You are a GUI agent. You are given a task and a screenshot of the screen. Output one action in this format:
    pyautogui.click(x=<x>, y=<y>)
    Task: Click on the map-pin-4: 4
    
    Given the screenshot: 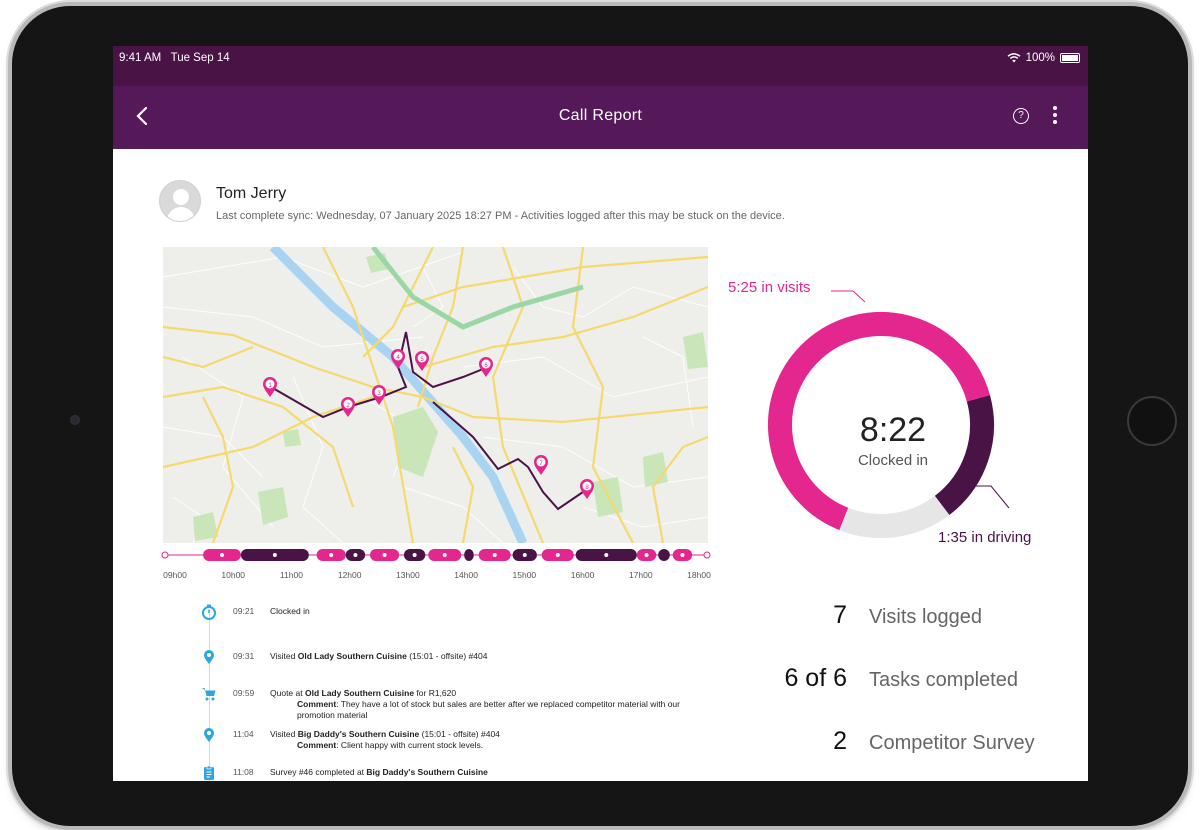 What is the action you would take?
    pyautogui.click(x=398, y=359)
    